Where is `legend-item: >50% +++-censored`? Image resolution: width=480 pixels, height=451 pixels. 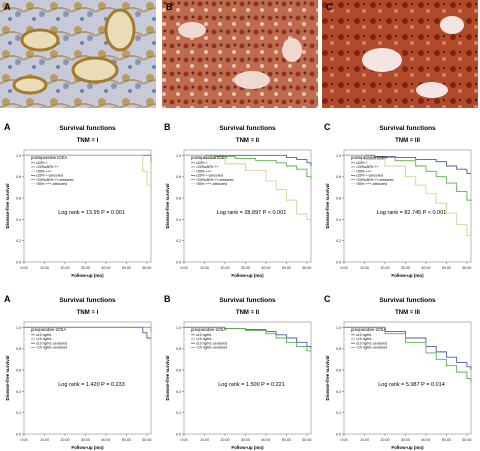 legend-item: >50% +++-censored is located at coordinates (51, 184).